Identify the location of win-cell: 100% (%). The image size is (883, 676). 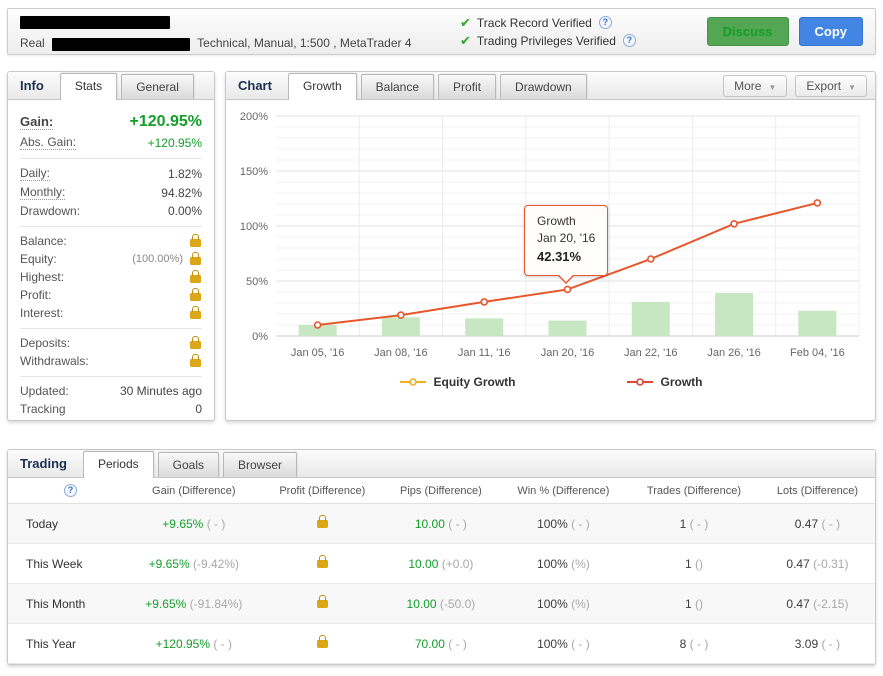
(563, 563).